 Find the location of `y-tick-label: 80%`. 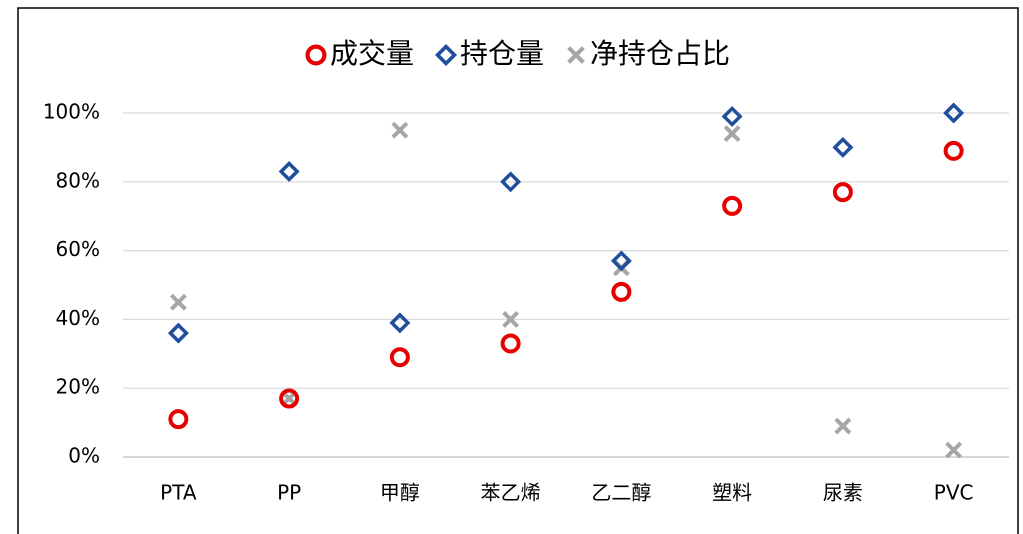

y-tick-label: 80% is located at coordinates (78, 180).